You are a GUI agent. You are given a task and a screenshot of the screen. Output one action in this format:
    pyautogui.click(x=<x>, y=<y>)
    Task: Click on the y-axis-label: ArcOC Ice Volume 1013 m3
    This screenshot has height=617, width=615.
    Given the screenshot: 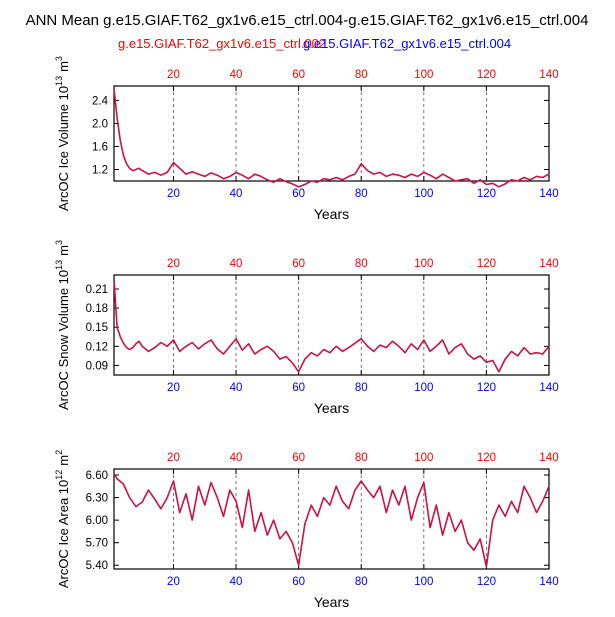 What is the action you would take?
    pyautogui.click(x=62, y=133)
    